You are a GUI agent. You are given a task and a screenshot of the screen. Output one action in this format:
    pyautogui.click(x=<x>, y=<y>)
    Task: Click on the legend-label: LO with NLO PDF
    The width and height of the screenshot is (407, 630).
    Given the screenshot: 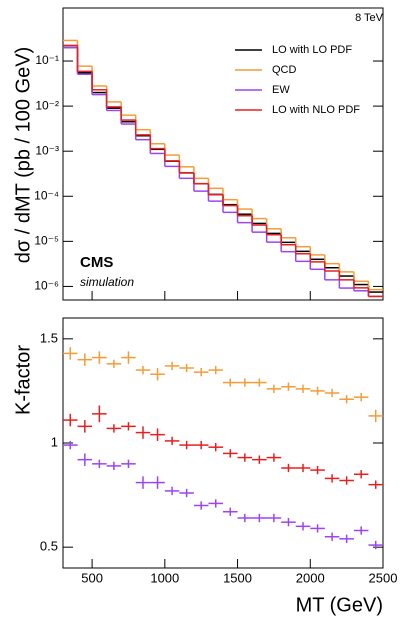 What is the action you would take?
    pyautogui.click(x=316, y=110)
    